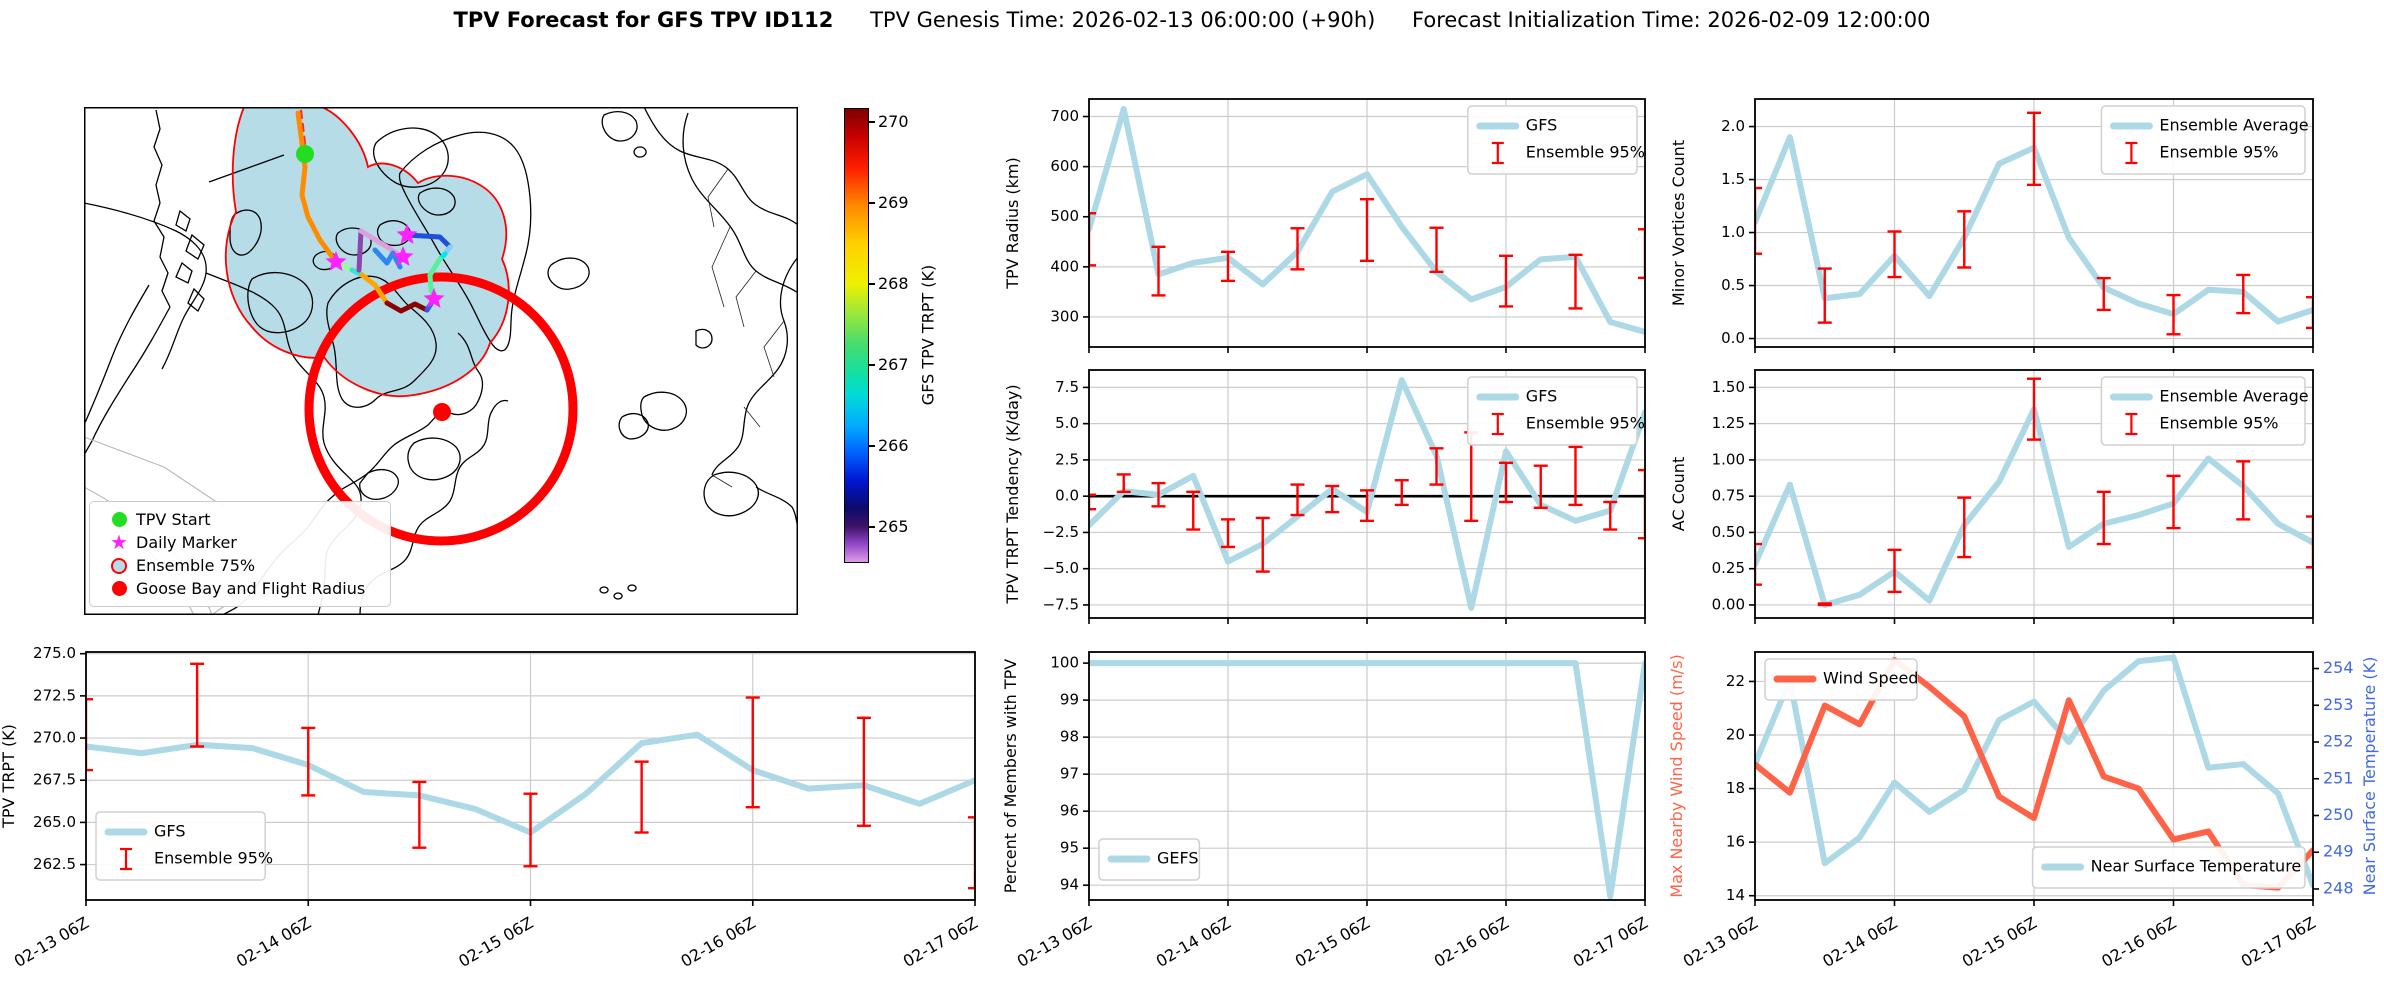 This screenshot has height=982, width=2384. Describe the element at coordinates (1069, 774) in the screenshot. I see `y-axis-ticks: 94 95 96 97 98 99 100` at that location.